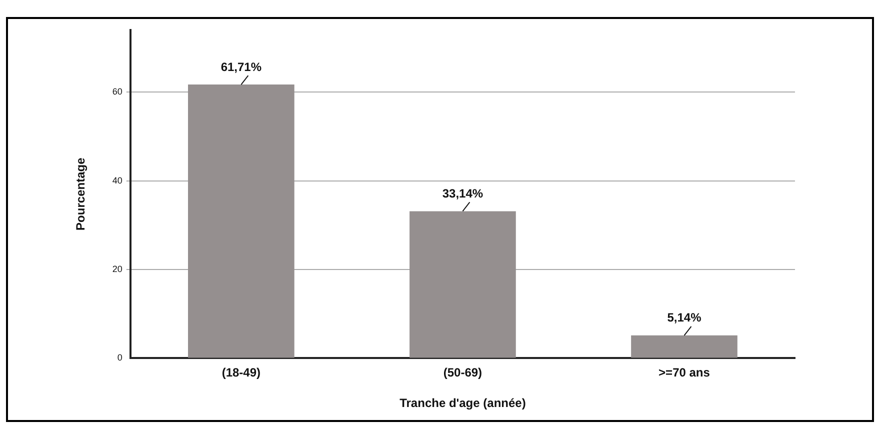  What do you see at coordinates (684, 317) in the screenshot?
I see `data-label: 5,14%` at bounding box center [684, 317].